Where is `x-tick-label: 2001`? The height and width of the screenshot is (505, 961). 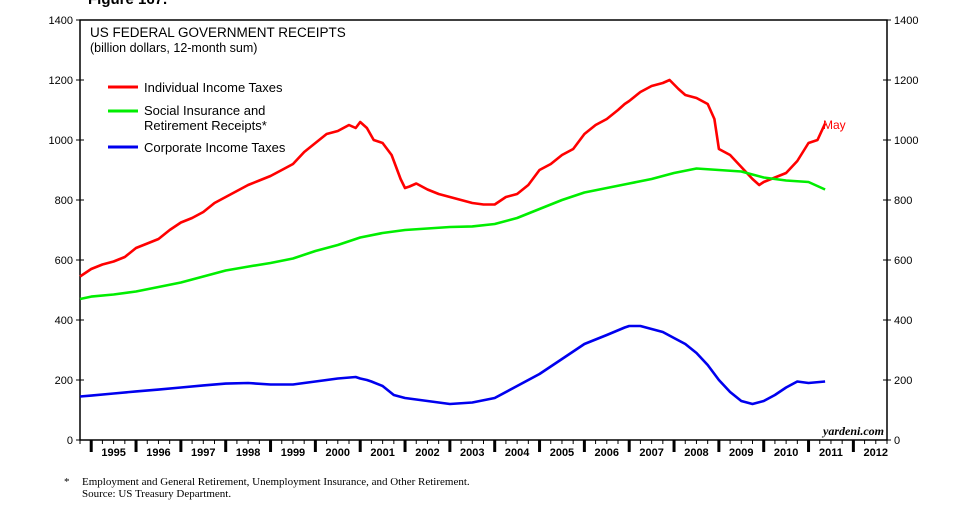 x-tick-label: 2001 is located at coordinates (382, 453).